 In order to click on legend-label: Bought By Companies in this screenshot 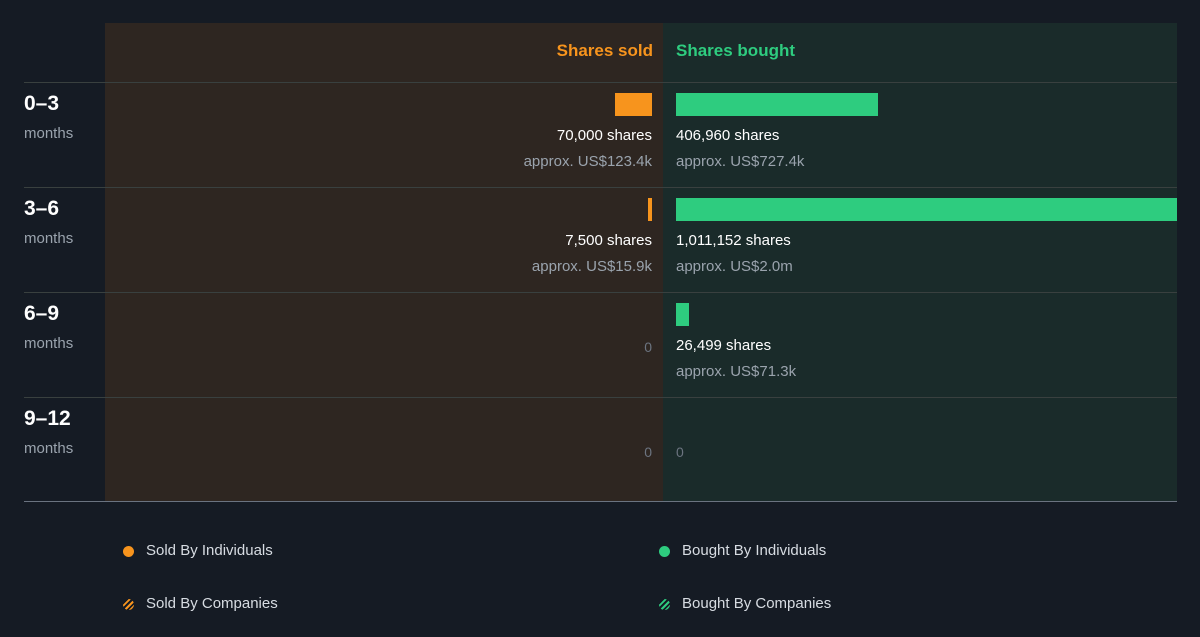, I will do `click(757, 603)`.